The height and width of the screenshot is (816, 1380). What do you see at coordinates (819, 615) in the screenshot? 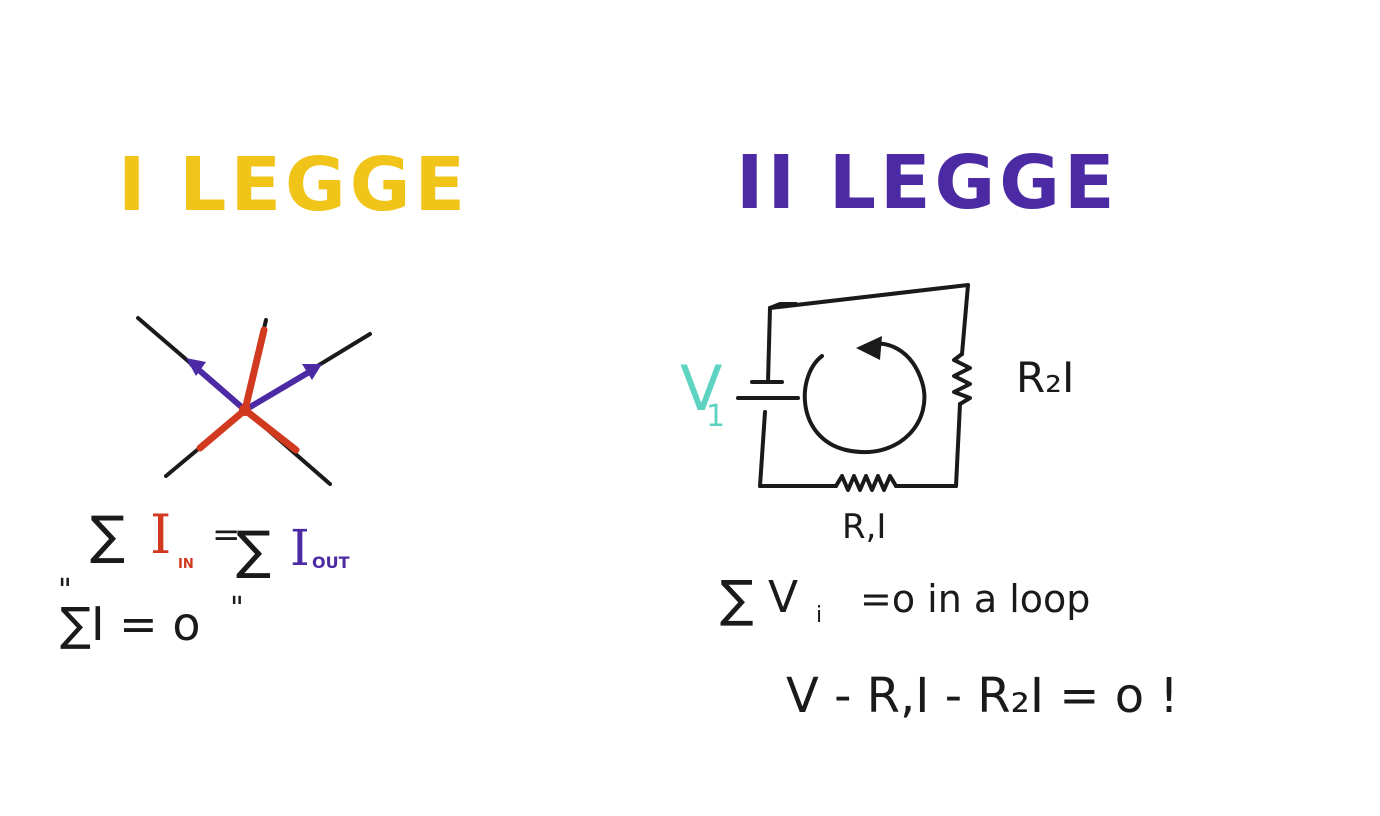
I see `rule-subscript: i` at bounding box center [819, 615].